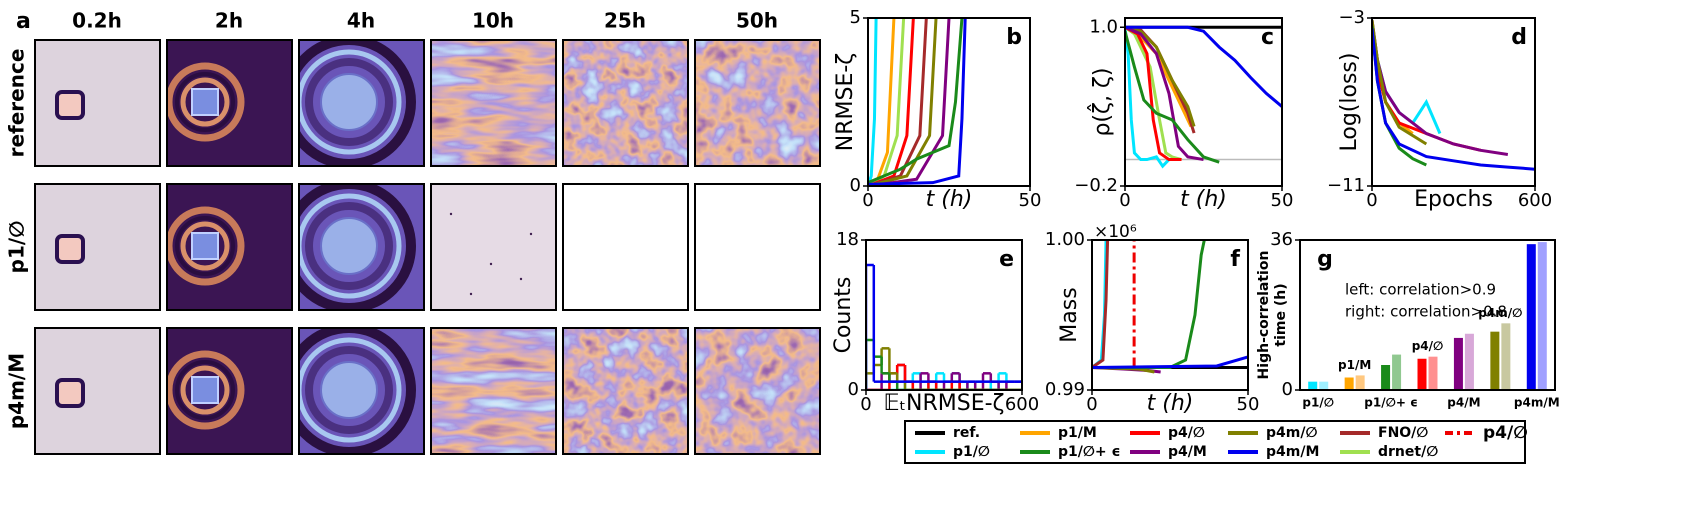 This screenshot has height=515, width=1705. What do you see at coordinates (229, 21) in the screenshot?
I see `column-header: 2h` at bounding box center [229, 21].